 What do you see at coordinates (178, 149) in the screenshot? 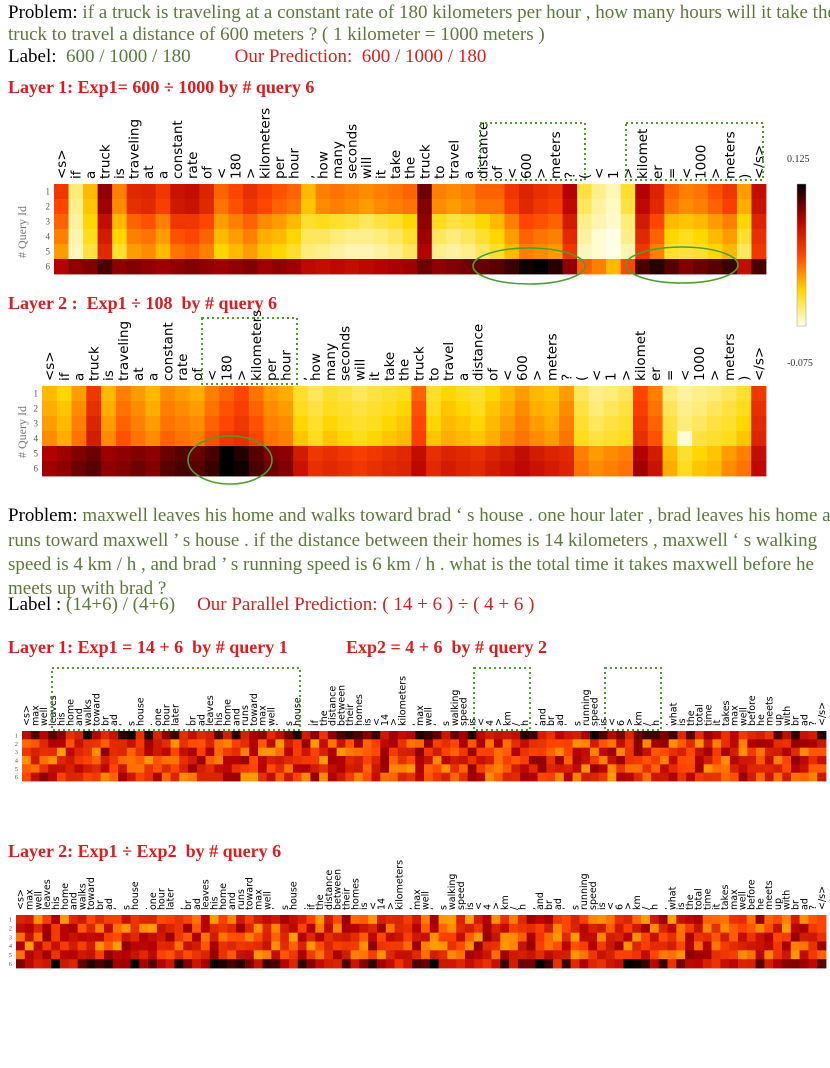
I see `token-label: constant` at bounding box center [178, 149].